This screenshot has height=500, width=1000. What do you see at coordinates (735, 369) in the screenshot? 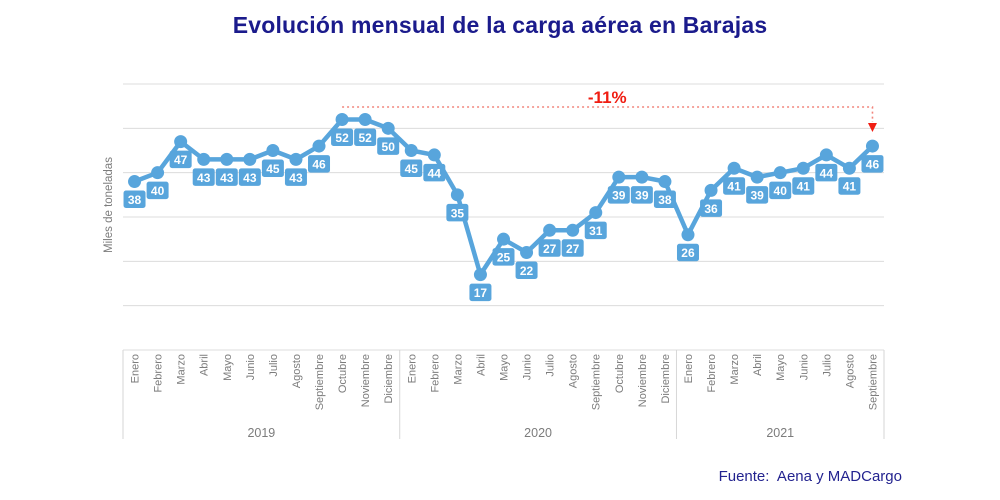
I see `x-tick-label: Marzo` at bounding box center [735, 369].